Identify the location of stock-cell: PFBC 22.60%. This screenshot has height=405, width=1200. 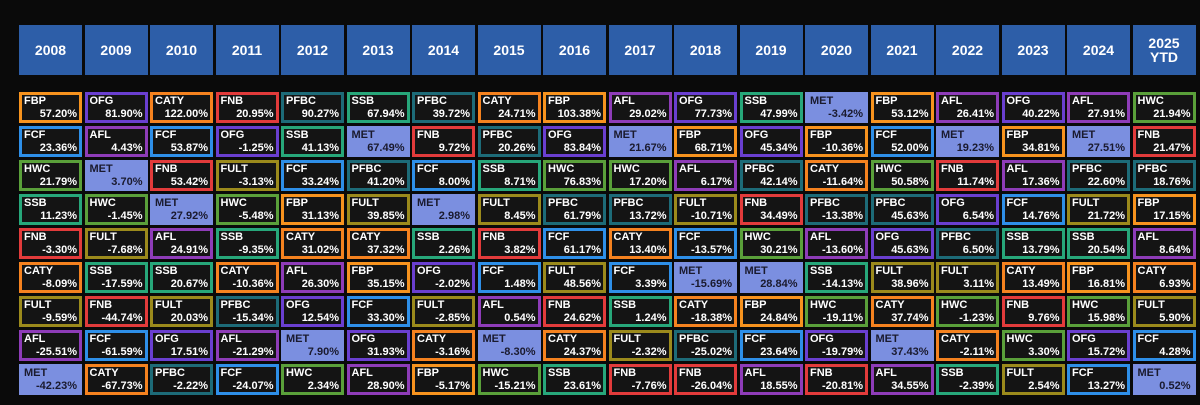
(1098, 175).